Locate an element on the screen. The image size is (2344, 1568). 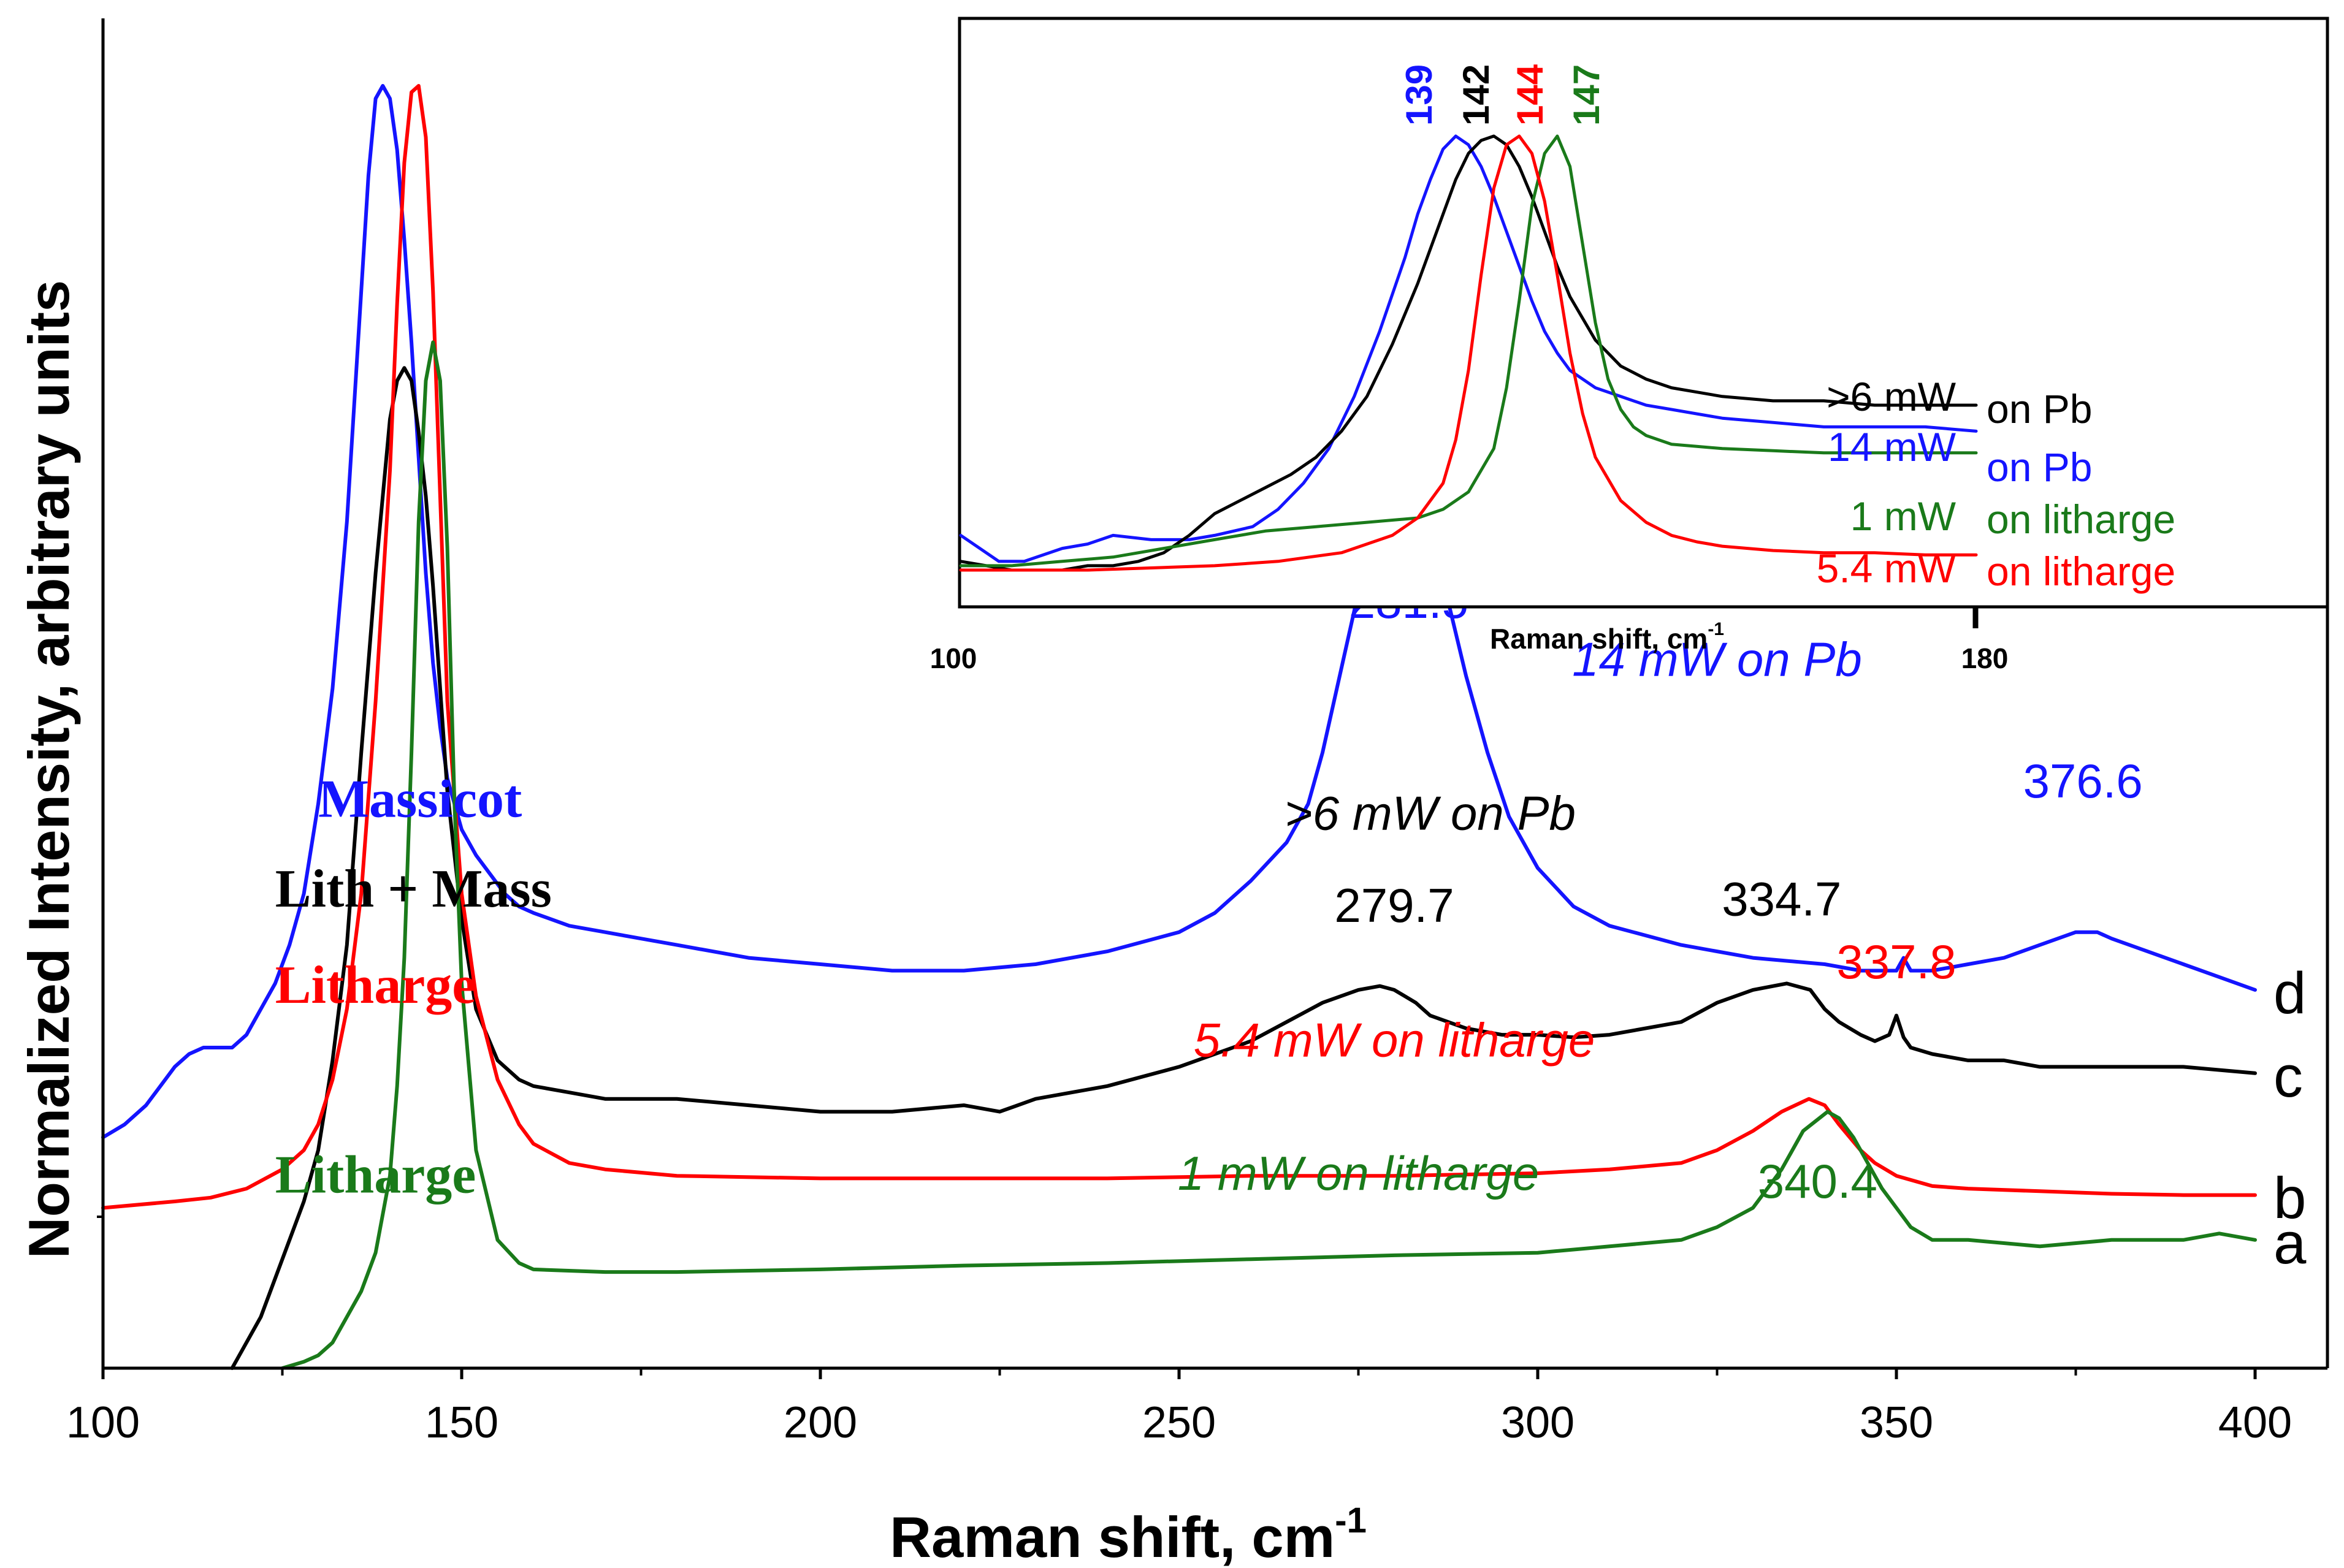
annotation-cond-a: 1 mW on litharge is located at coordinates (1359, 1173).